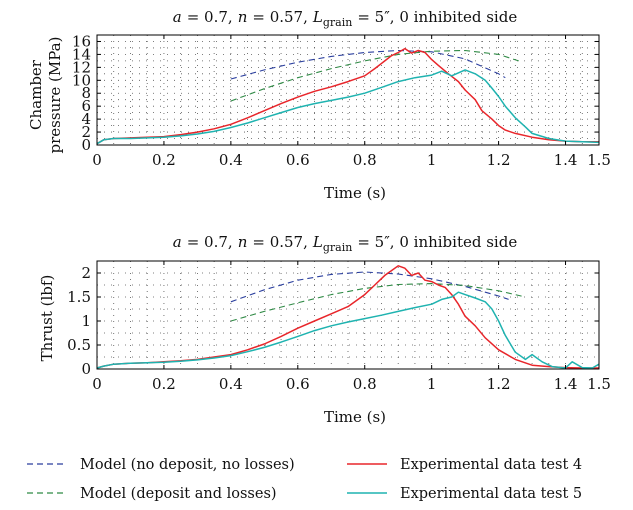 The height and width of the screenshot is (510, 633). I want to click on pressure-series-1-line, so click(374, 75).